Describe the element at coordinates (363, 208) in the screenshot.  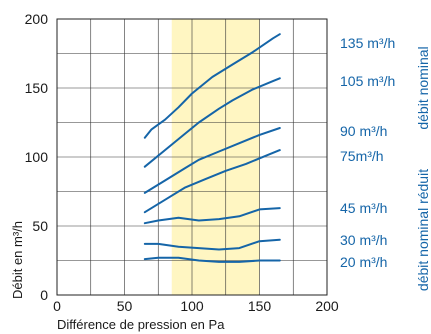
I see `series-label: 45 m³/h` at that location.